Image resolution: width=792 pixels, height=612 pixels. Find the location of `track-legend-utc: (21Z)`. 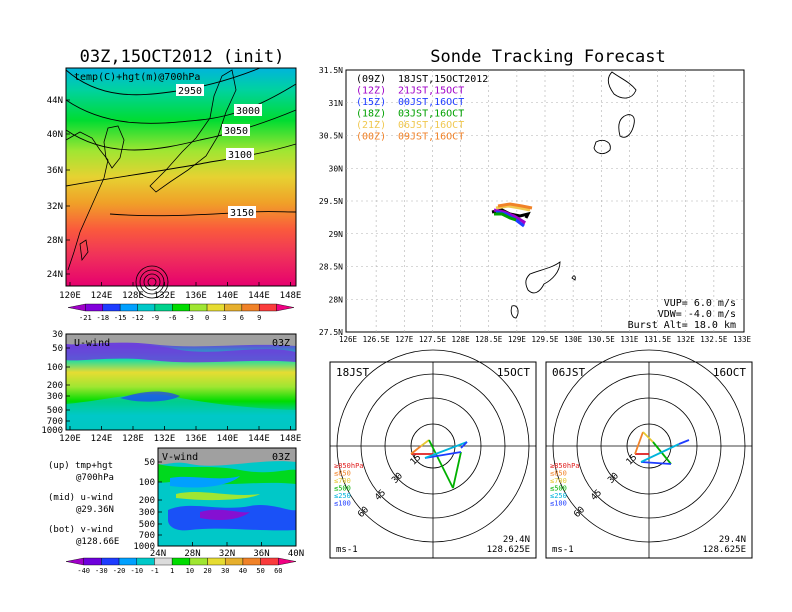

track-legend-utc: (21Z) is located at coordinates (371, 125).